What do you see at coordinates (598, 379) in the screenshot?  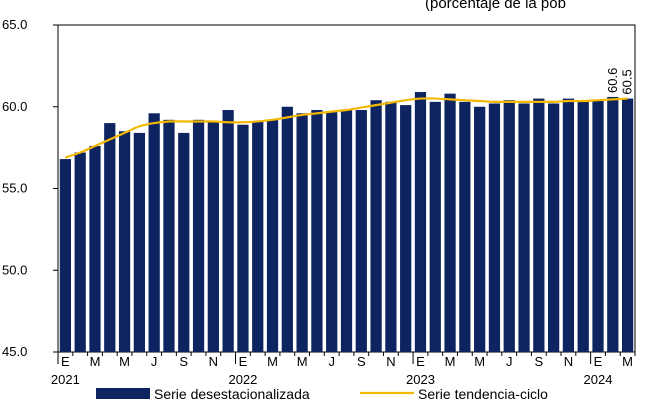 I see `x-year-label: 2024` at bounding box center [598, 379].